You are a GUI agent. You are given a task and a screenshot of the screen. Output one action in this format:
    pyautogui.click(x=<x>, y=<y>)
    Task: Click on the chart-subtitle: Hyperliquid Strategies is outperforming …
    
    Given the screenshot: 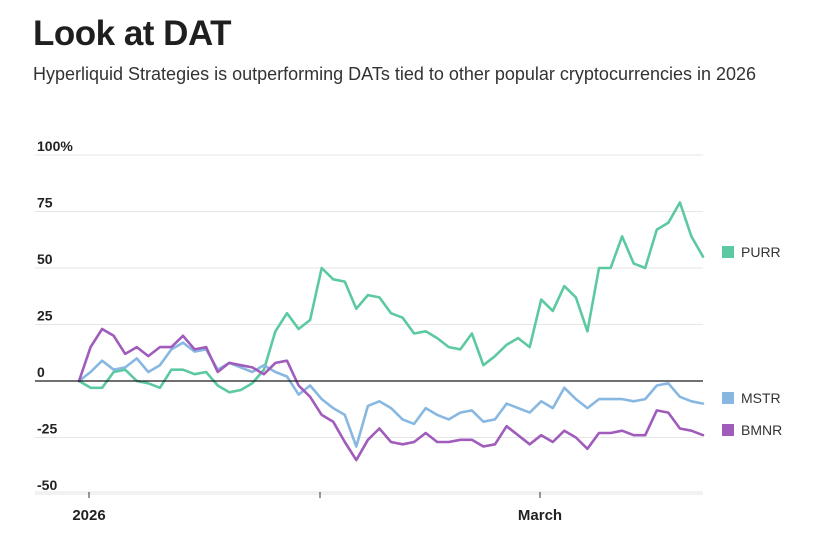 What is the action you would take?
    pyautogui.click(x=395, y=74)
    